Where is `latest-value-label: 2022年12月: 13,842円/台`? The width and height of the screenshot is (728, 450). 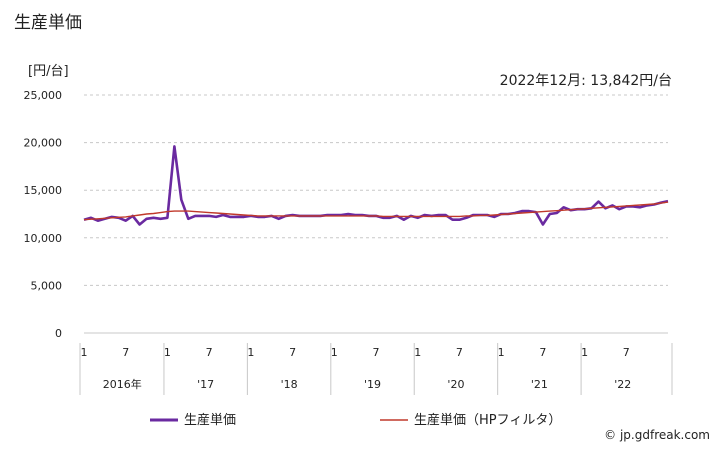
latest-value-label: 2022年12月: 13,842円/台 is located at coordinates (585, 81).